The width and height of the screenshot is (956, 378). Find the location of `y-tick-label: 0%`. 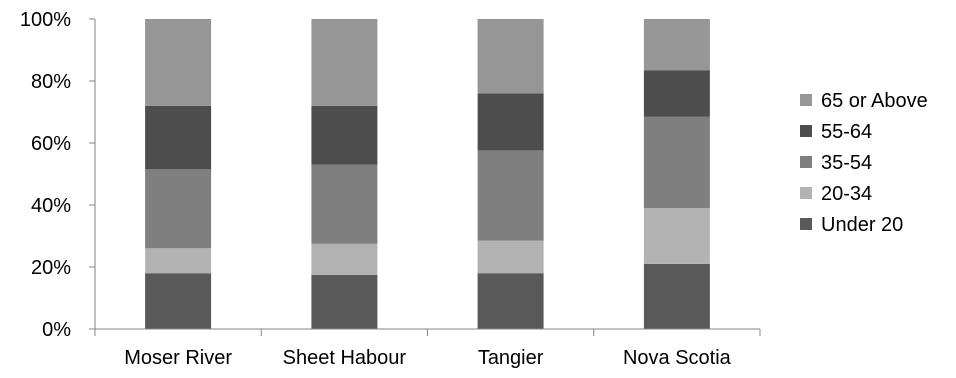

y-tick-label: 0% is located at coordinates (56, 330).